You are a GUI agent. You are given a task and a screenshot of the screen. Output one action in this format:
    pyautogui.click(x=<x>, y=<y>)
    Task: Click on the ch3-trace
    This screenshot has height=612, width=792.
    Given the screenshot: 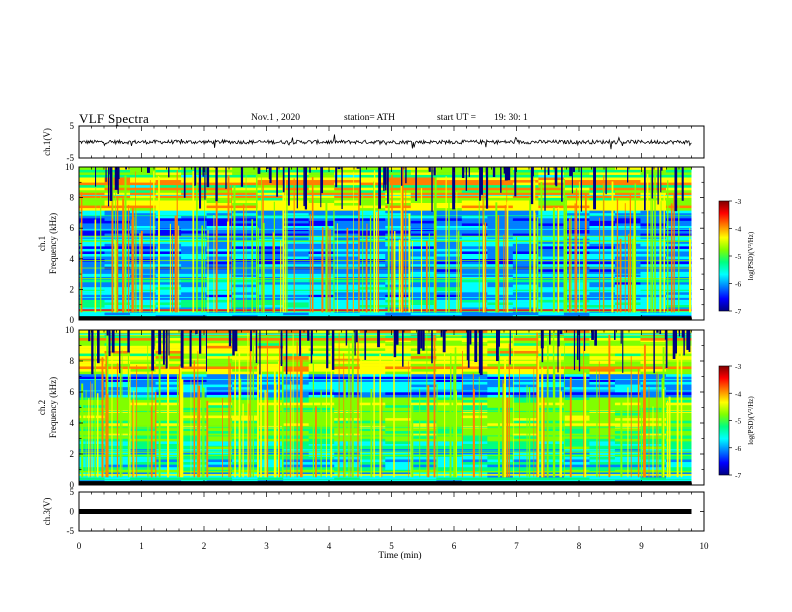 What is the action you would take?
    pyautogui.click(x=385, y=511)
    